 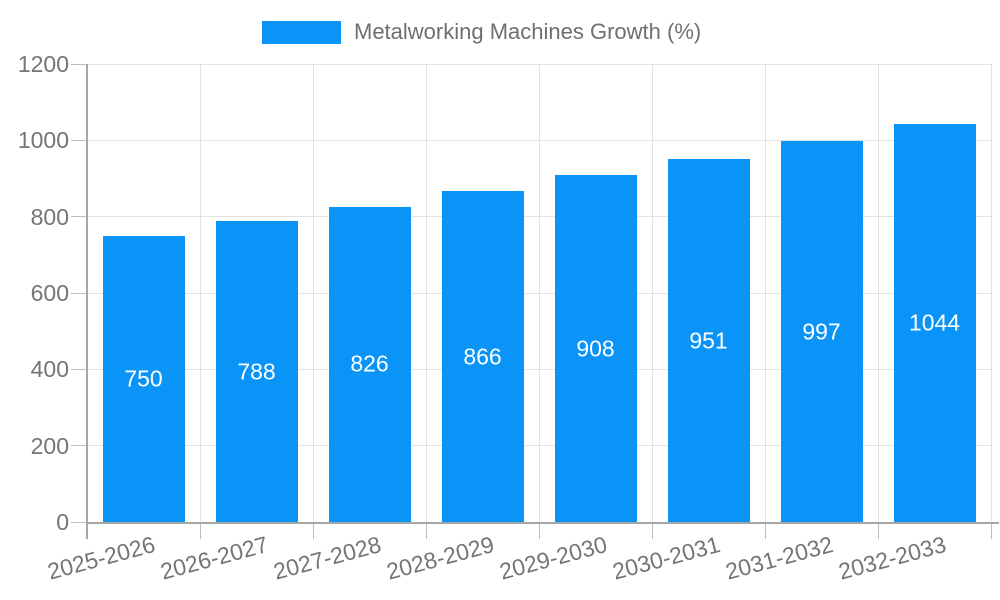 I want to click on bar-2031-2032, so click(x=821, y=331).